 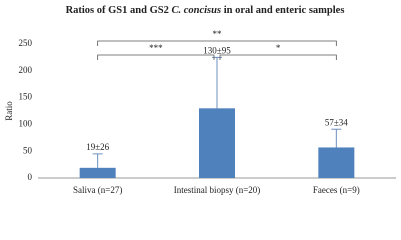 What do you see at coordinates (282, 10) in the screenshot?
I see `title-part: in oral and enteric samples` at bounding box center [282, 10].